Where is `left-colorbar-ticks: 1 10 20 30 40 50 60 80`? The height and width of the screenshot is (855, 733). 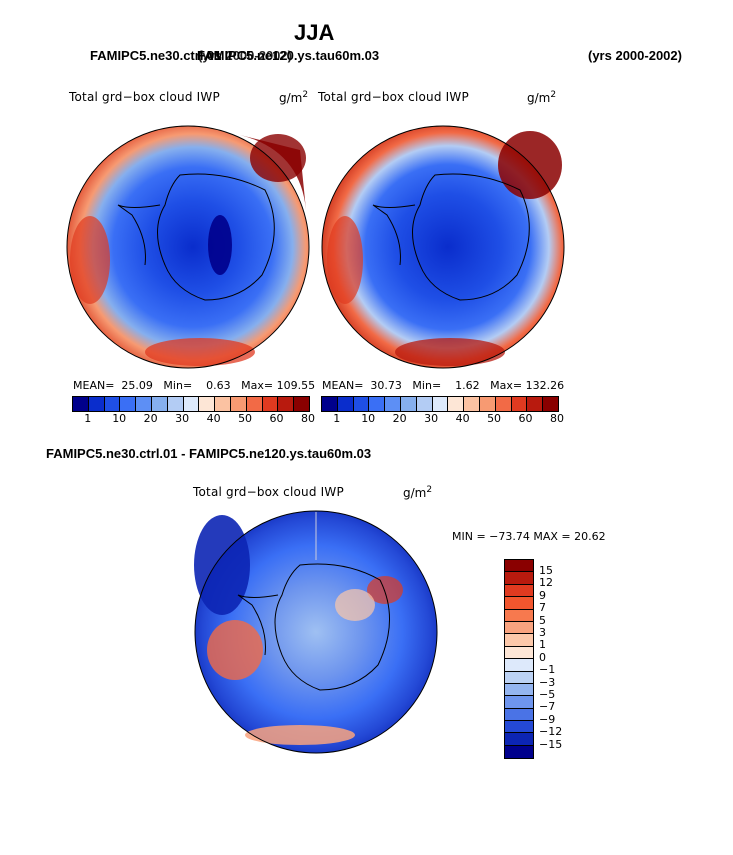
left-colorbar-ticks: 1 10 20 30 40 50 60 80 is located at coordinates (193, 419).